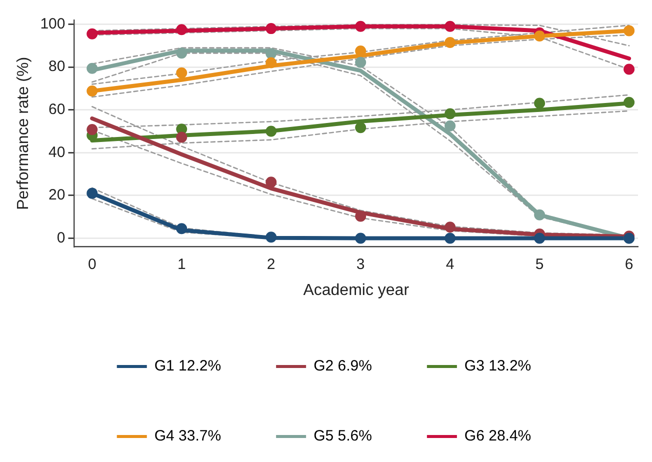  What do you see at coordinates (343, 436) in the screenshot?
I see `legend-label: G5 5.6%` at bounding box center [343, 436].